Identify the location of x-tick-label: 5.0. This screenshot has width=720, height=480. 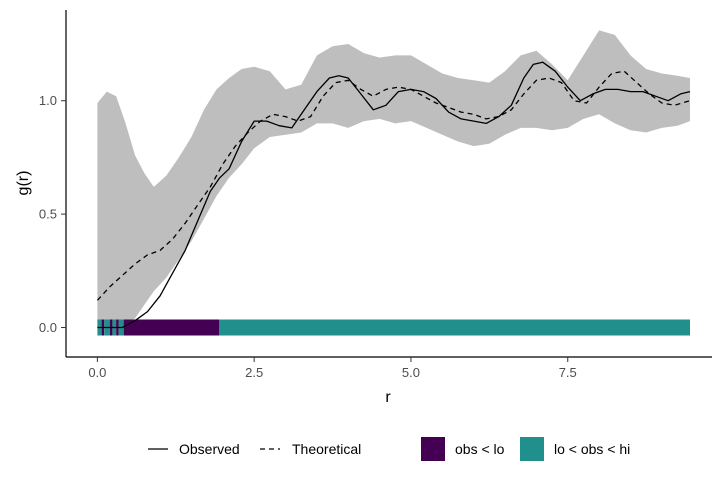
(411, 372).